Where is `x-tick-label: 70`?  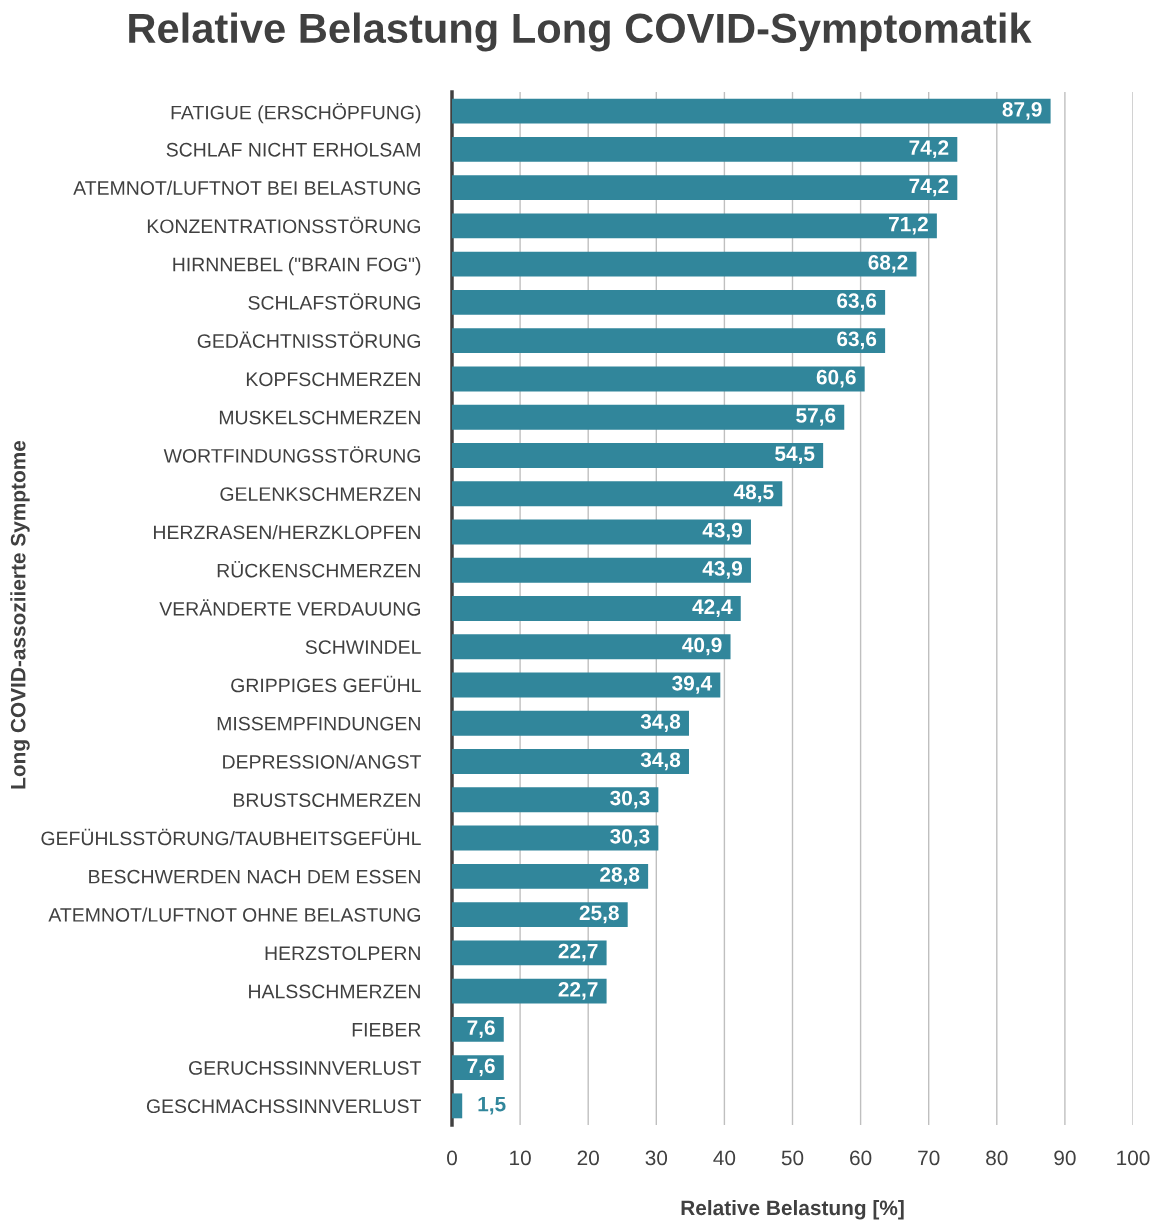
x-tick-label: 70 is located at coordinates (929, 1158).